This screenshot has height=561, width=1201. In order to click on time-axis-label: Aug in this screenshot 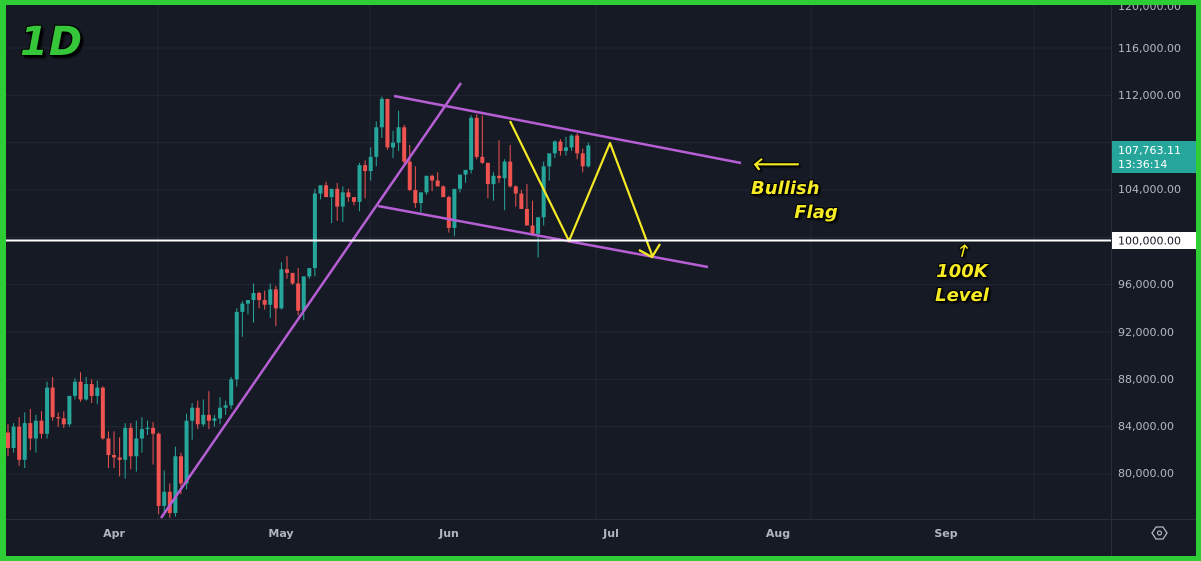, I will do `click(778, 533)`.